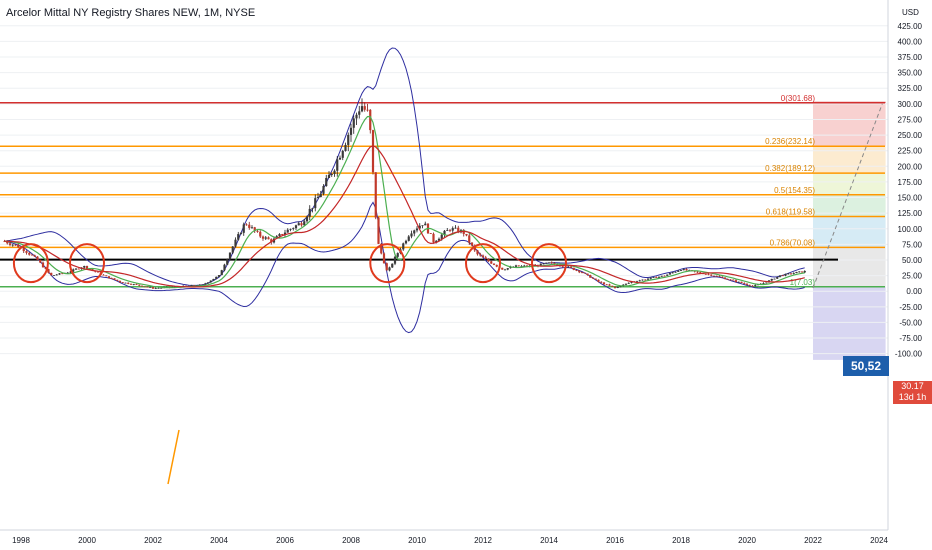 The width and height of the screenshot is (932, 550). What do you see at coordinates (910, 88) in the screenshot?
I see `y-tick-label: 325.00` at bounding box center [910, 88].